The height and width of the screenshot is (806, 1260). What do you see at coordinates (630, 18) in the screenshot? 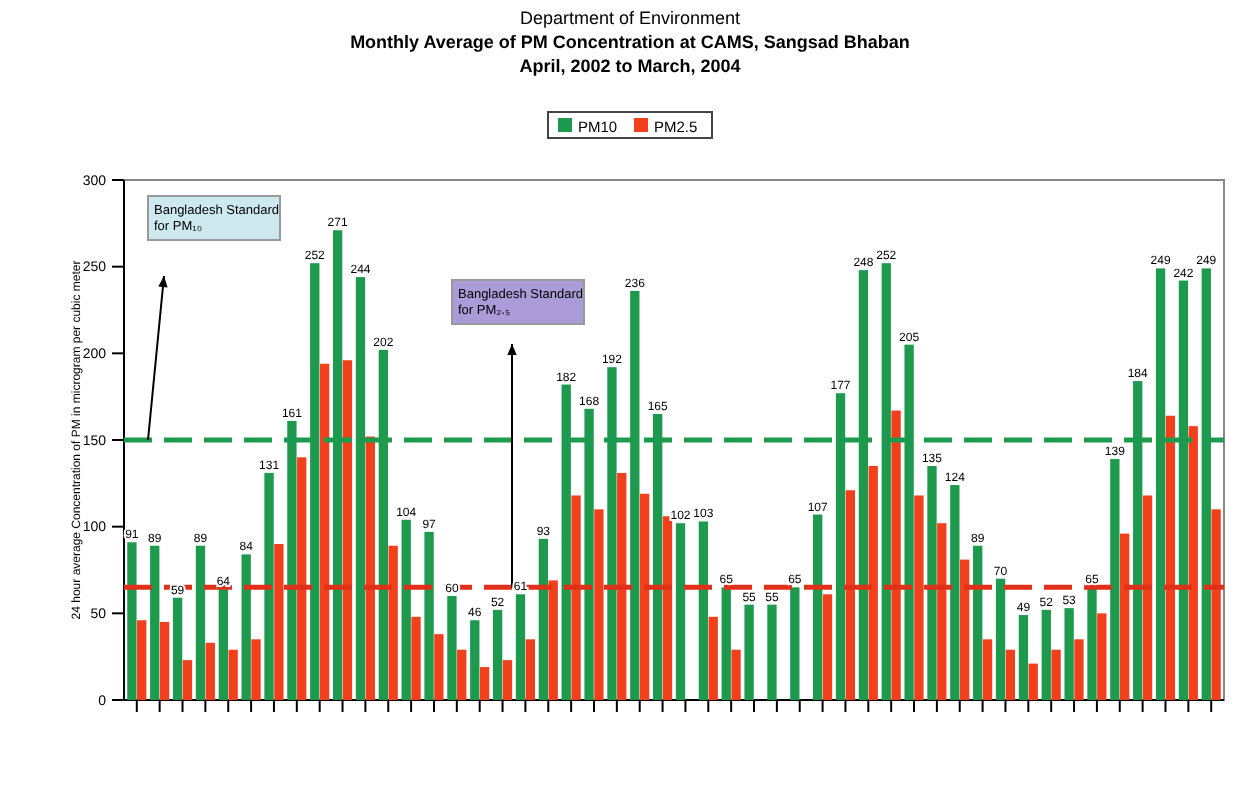
I see `chart-title: Department of Environment` at bounding box center [630, 18].